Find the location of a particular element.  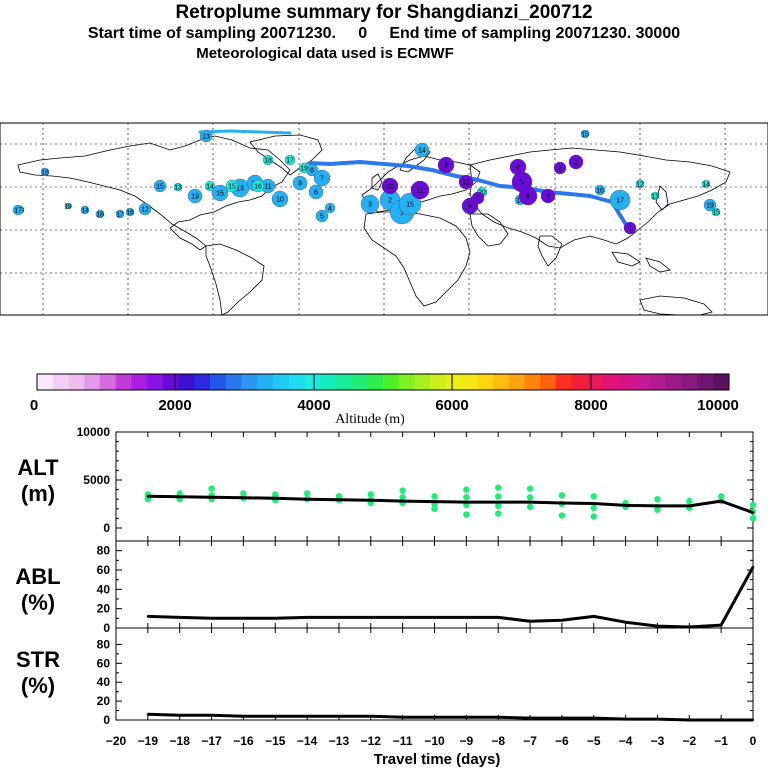

purple-cluster-label: 8 is located at coordinates (470, 207).